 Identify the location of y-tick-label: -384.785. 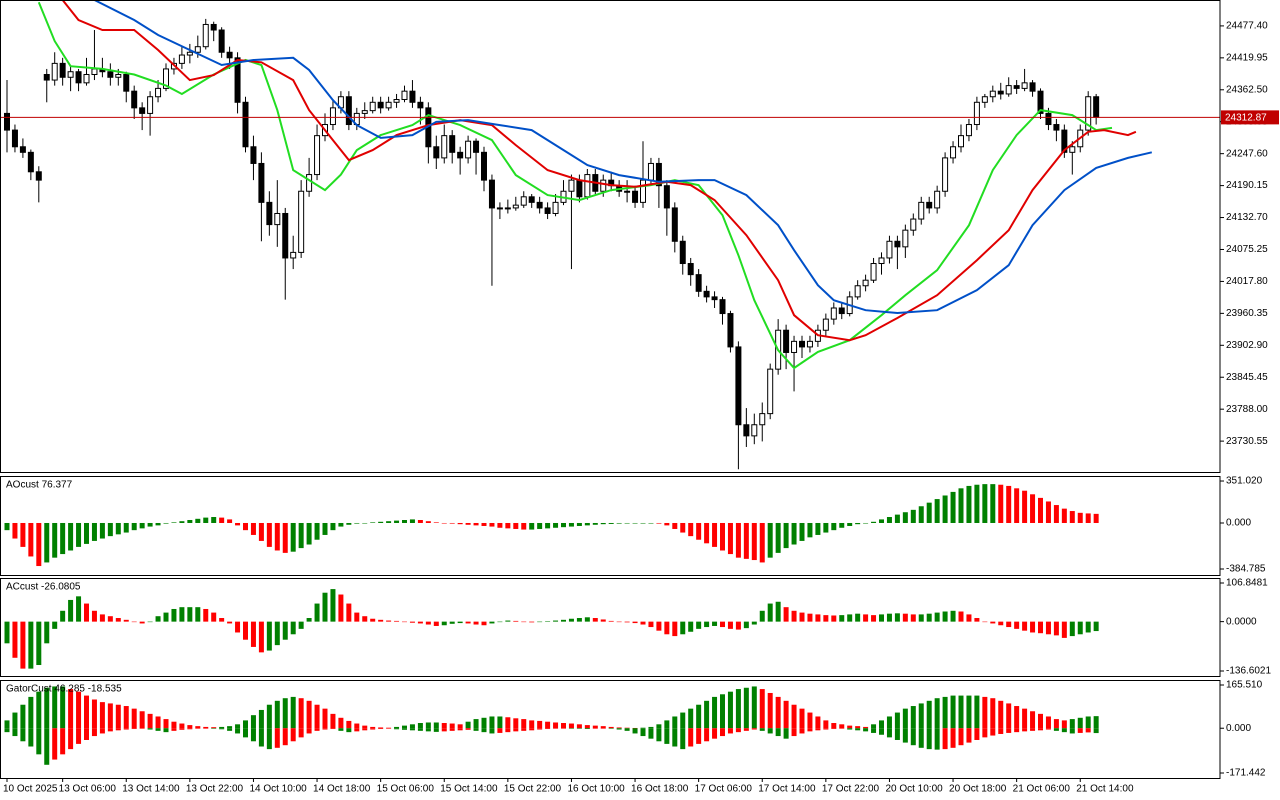
(1246, 569).